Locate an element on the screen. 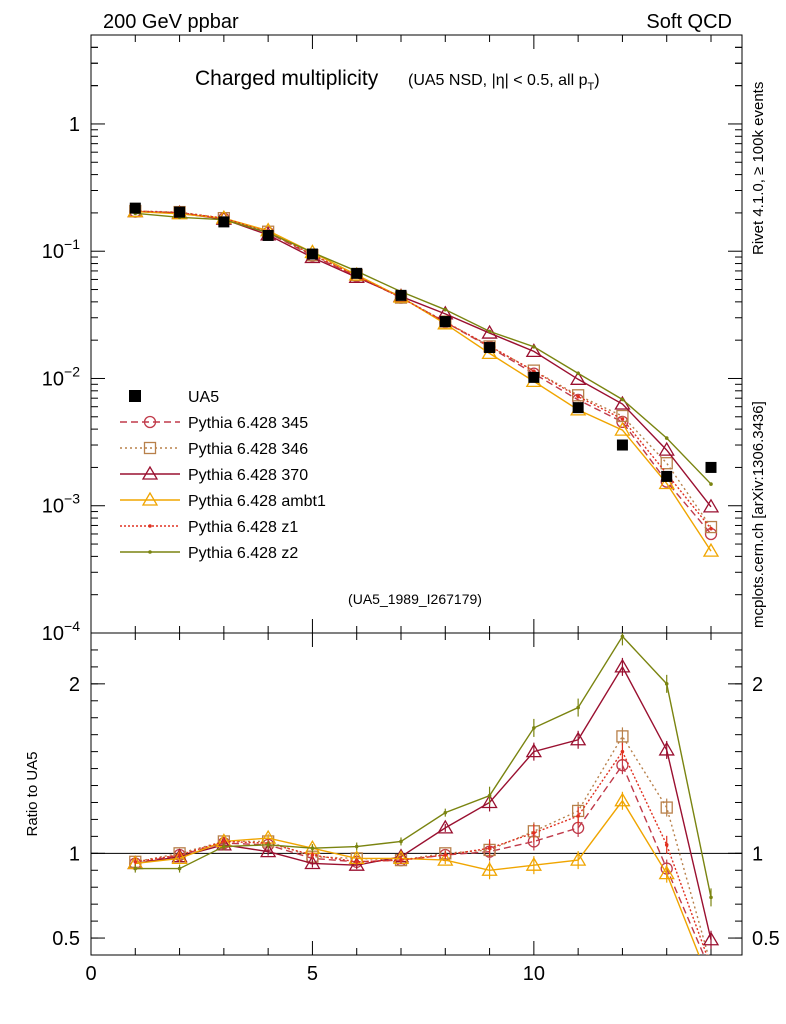 The width and height of the screenshot is (786, 1024). chart-title: Charged multiplicity is located at coordinates (287, 78).